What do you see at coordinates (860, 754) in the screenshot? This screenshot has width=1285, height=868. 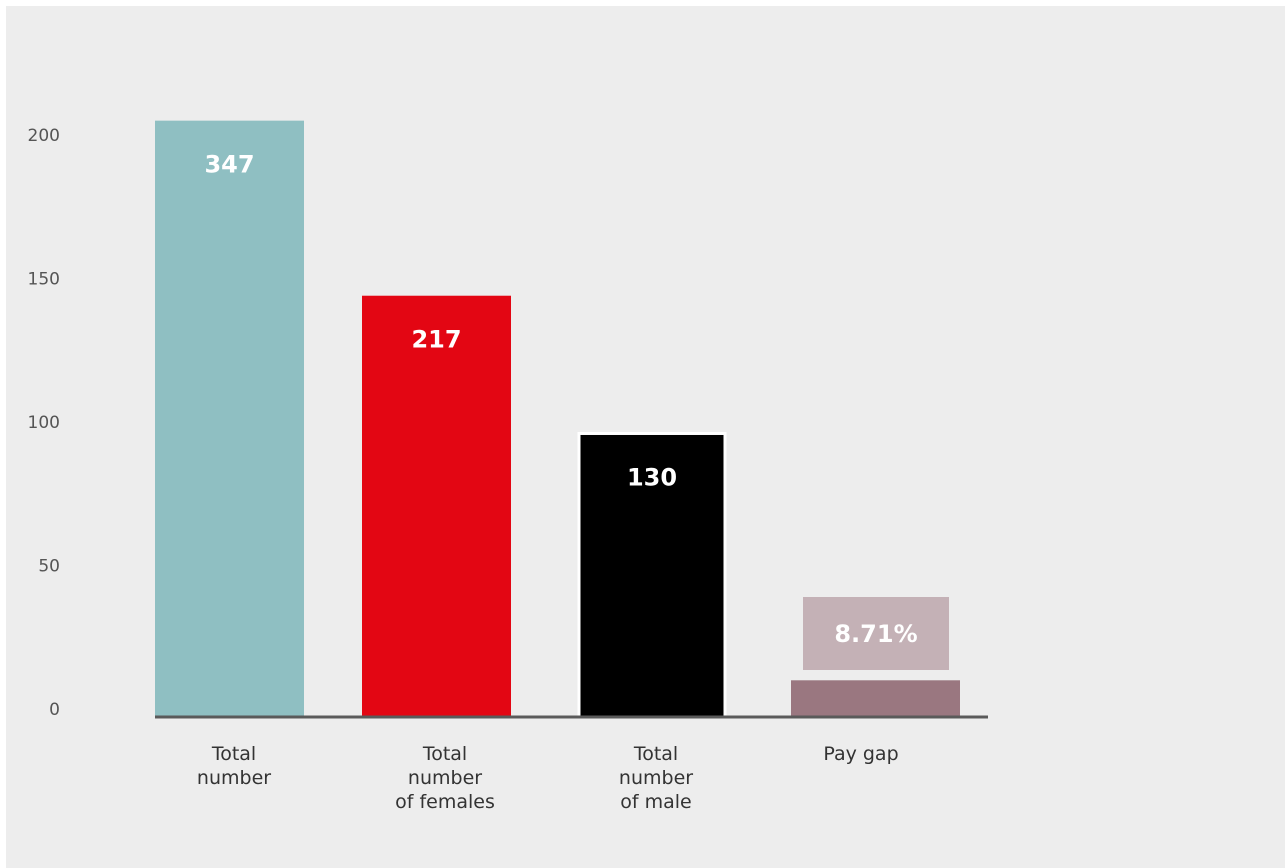 I see `x-tick-label: Pay gap` at bounding box center [860, 754].